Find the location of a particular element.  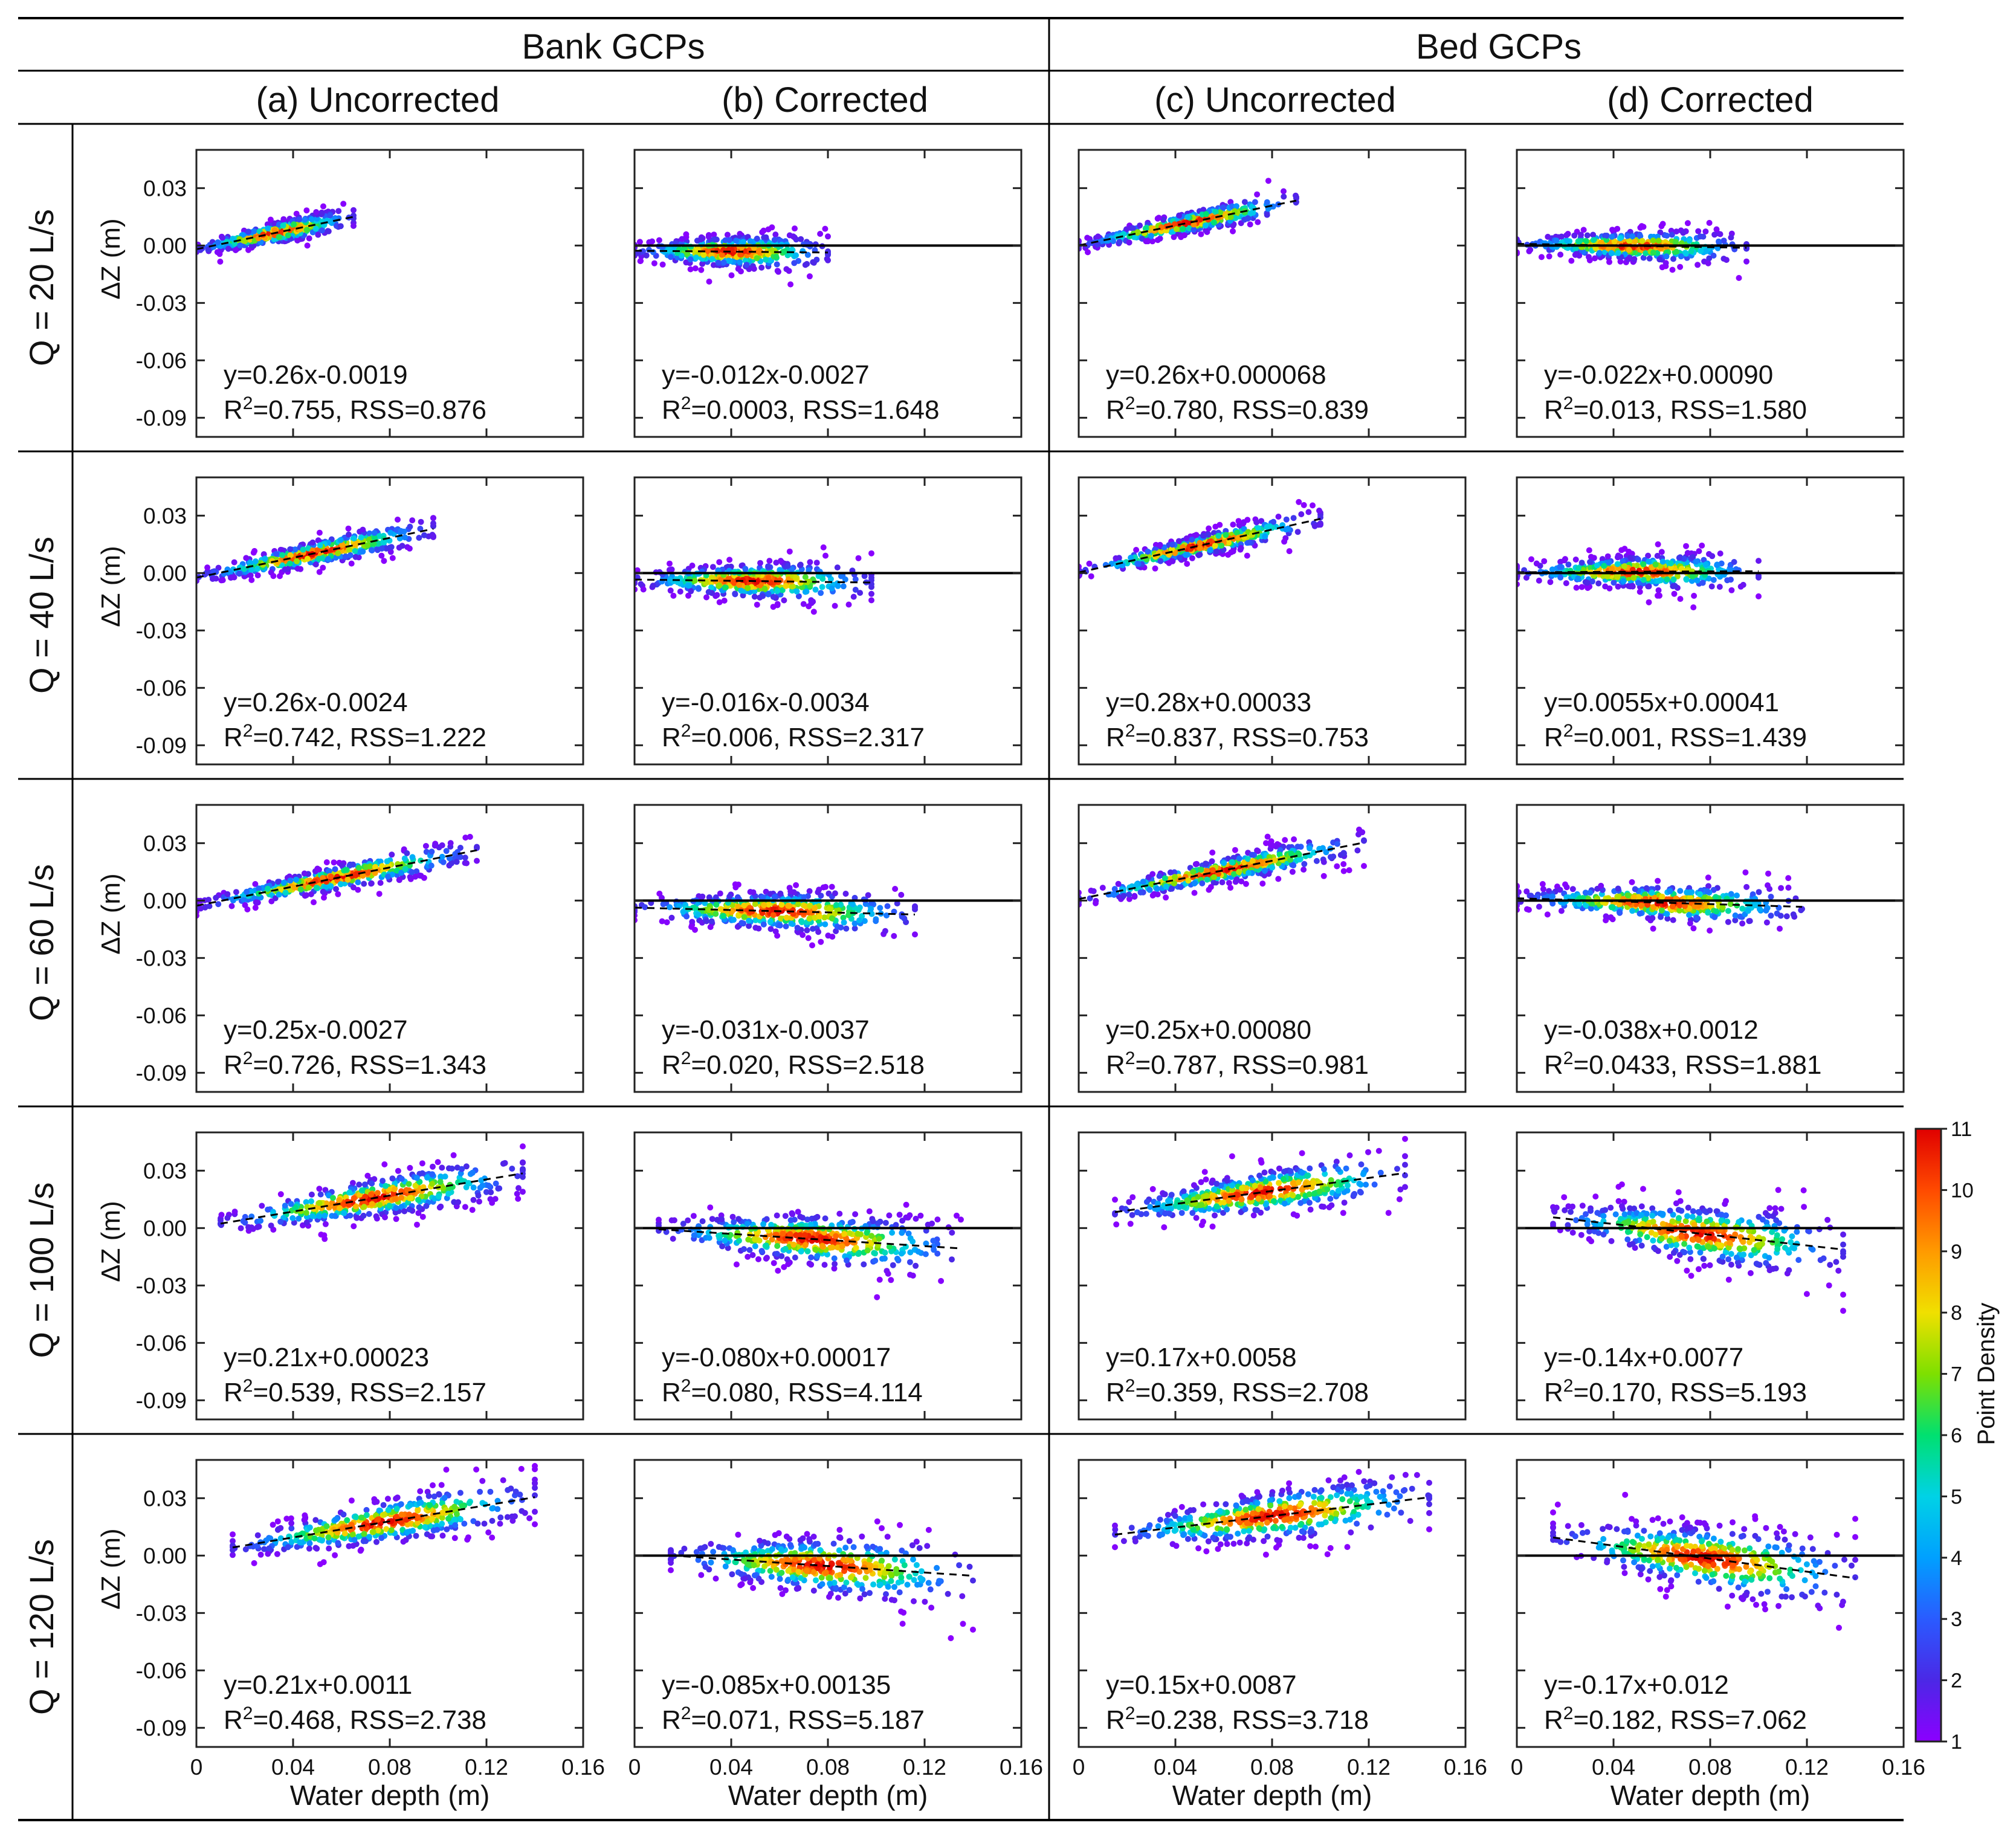

fit-statistics: R2=0.013, RSS=1.580 is located at coordinates (1675, 409).